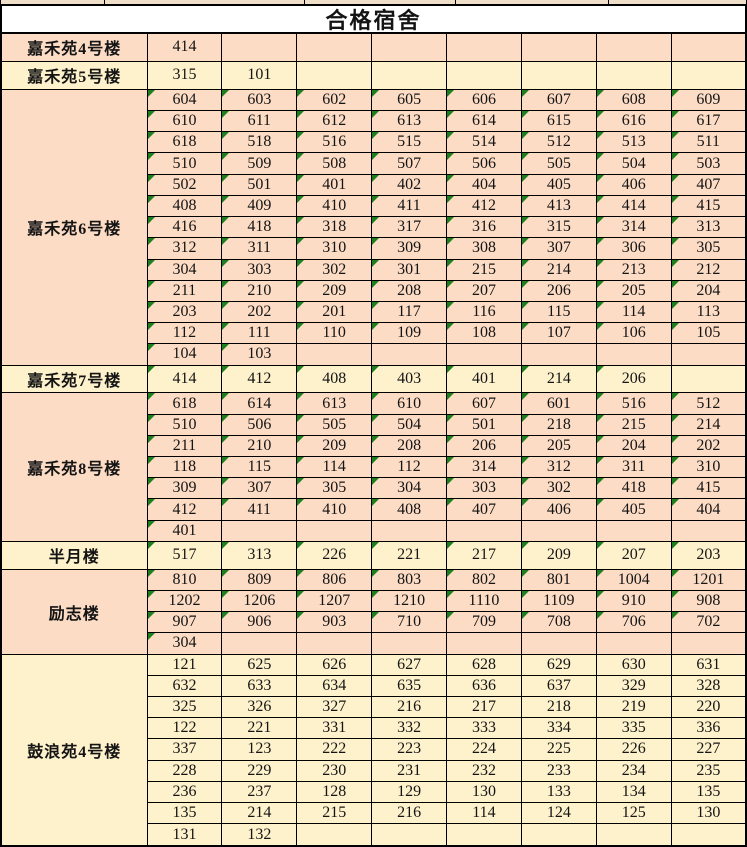 The image size is (747, 847). Describe the element at coordinates (484, 403) in the screenshot. I see `room-cell: 607` at that location.